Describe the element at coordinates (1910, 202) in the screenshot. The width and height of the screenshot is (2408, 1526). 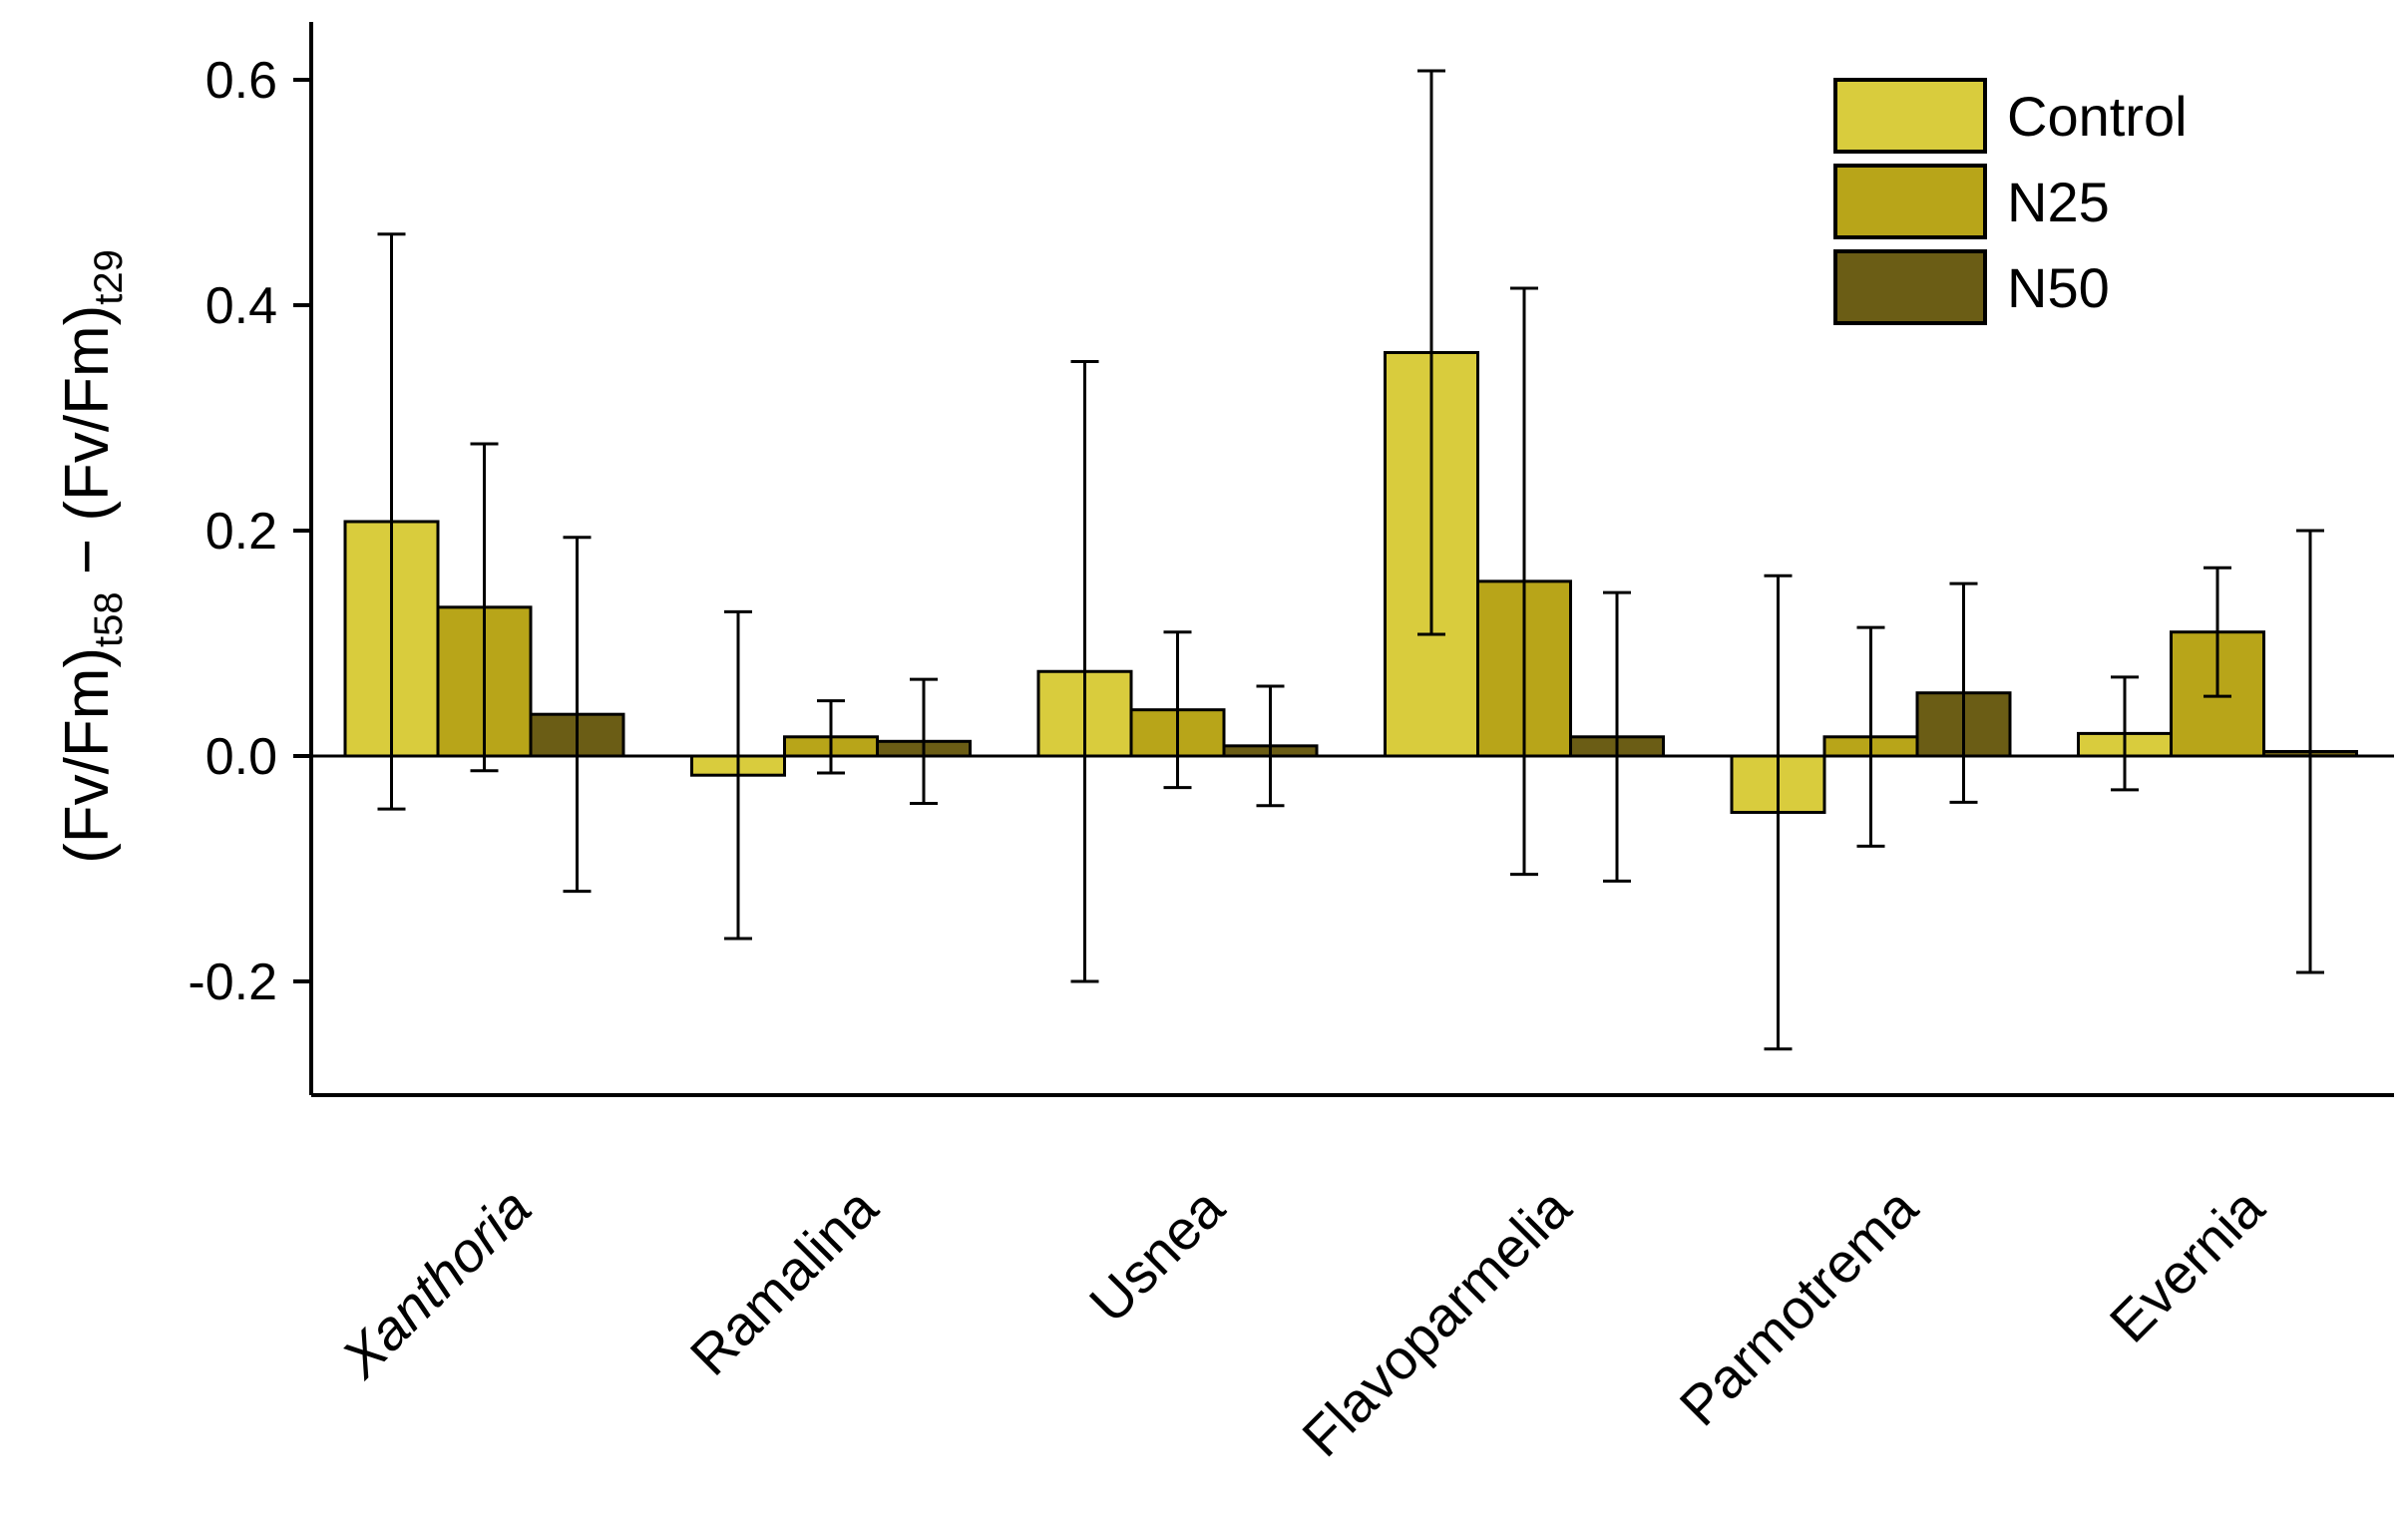
I see `legend-swatch-n25` at that location.